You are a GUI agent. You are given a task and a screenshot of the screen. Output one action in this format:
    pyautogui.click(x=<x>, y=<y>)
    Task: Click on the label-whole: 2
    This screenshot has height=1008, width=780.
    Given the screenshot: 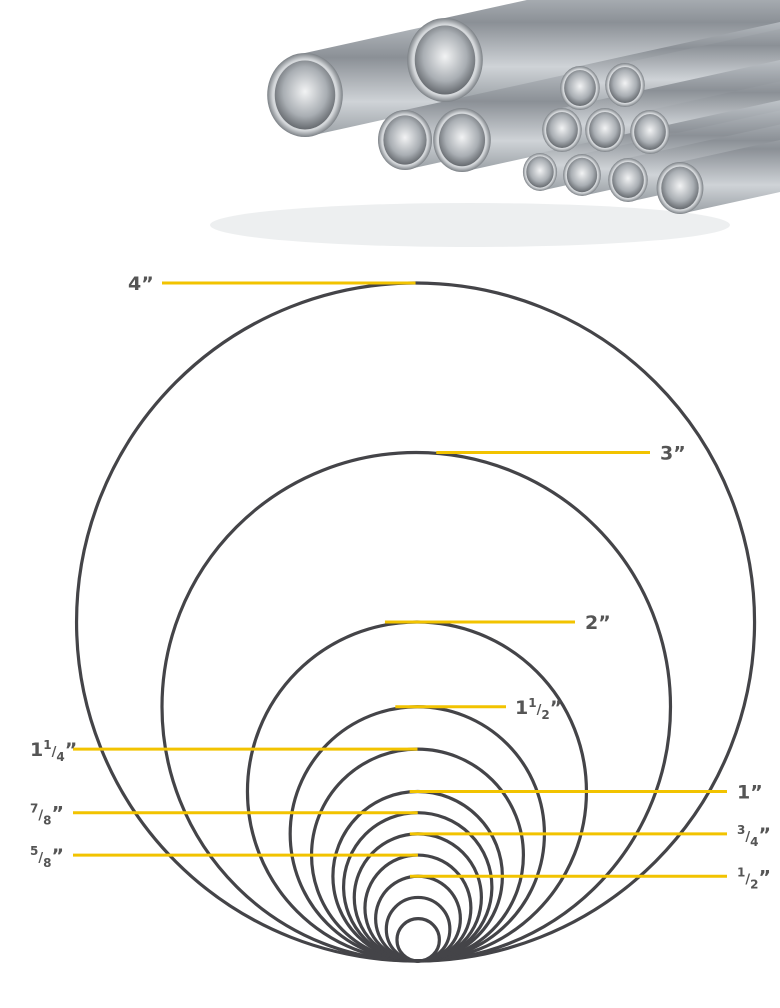 What is the action you would take?
    pyautogui.click(x=591, y=623)
    